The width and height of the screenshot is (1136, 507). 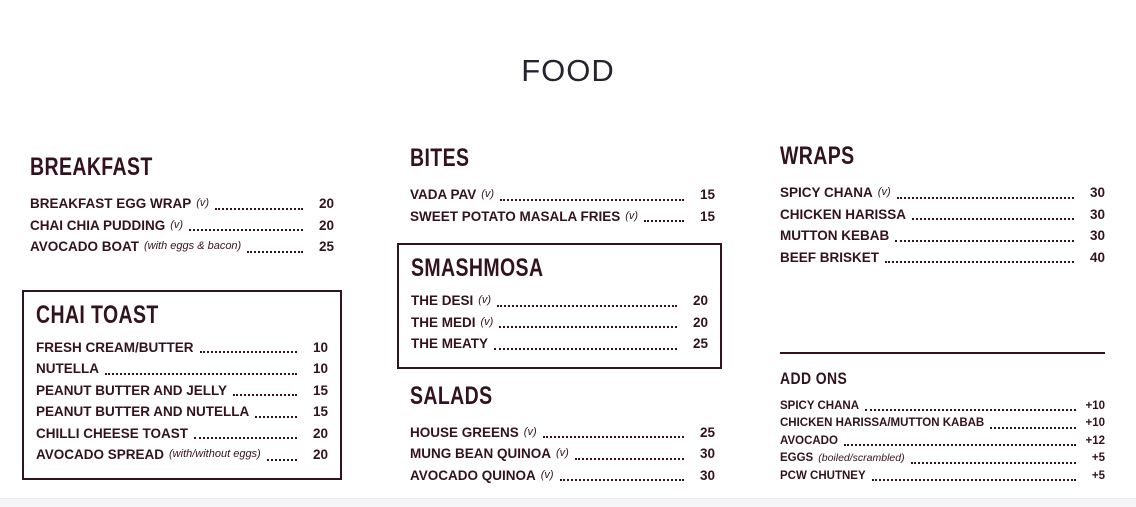 What do you see at coordinates (132, 390) in the screenshot?
I see `item-name: PEANUT BUTTER AND JELLY` at bounding box center [132, 390].